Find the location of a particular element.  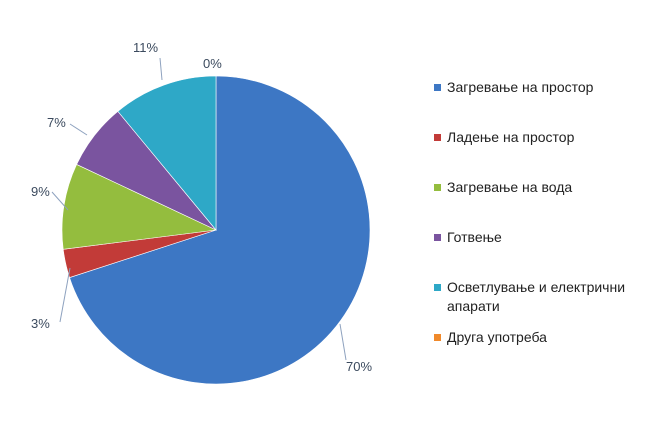

legend-label-2: Загревање на вода is located at coordinates (510, 187).